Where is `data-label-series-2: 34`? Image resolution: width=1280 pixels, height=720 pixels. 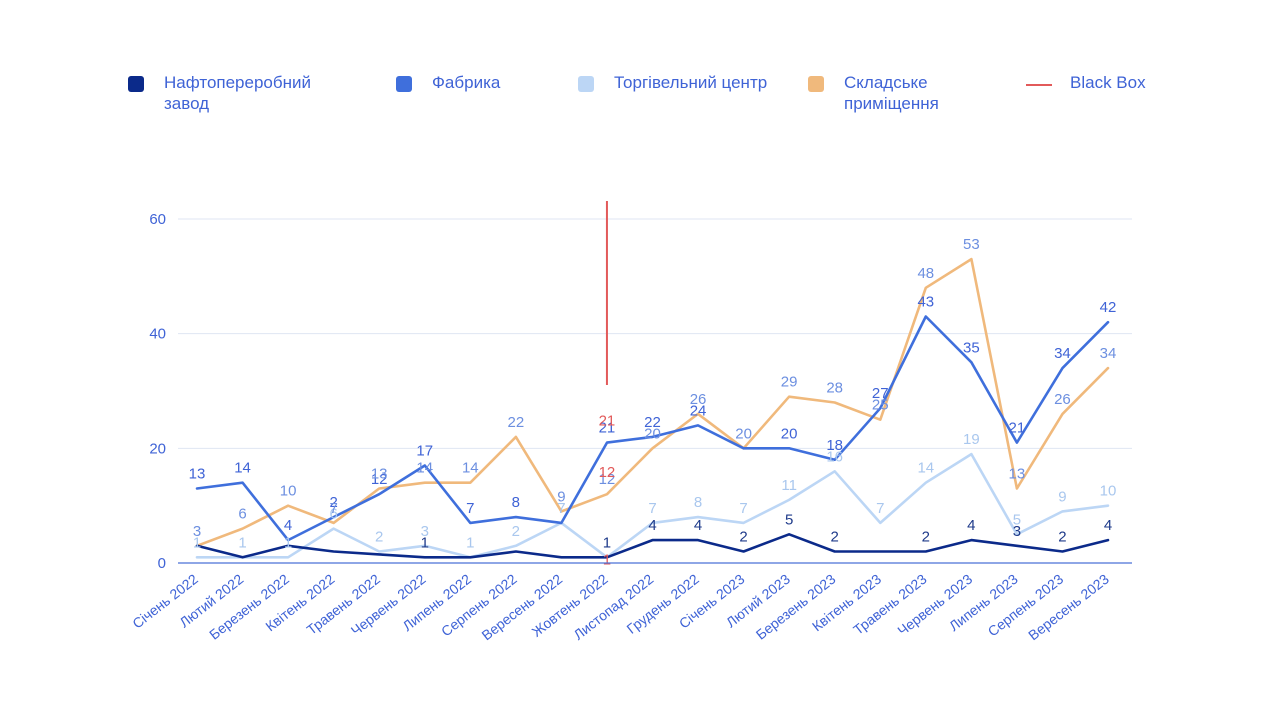
data-label-series-2: 34 is located at coordinates (1062, 353).